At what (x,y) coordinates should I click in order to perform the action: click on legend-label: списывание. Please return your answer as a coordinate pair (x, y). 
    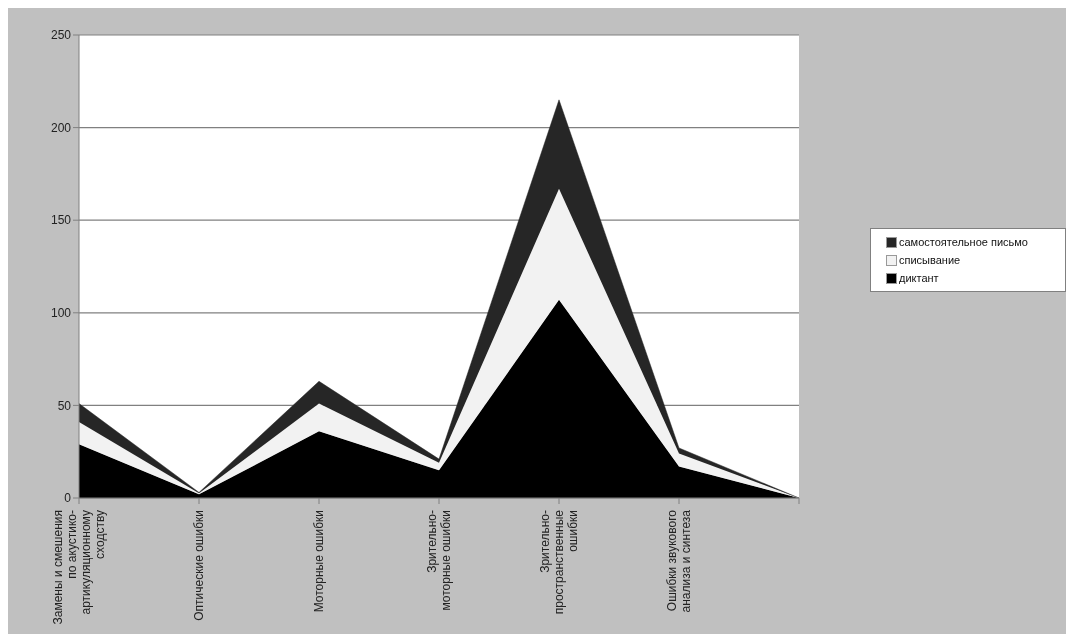
    Looking at the image, I should click on (930, 260).